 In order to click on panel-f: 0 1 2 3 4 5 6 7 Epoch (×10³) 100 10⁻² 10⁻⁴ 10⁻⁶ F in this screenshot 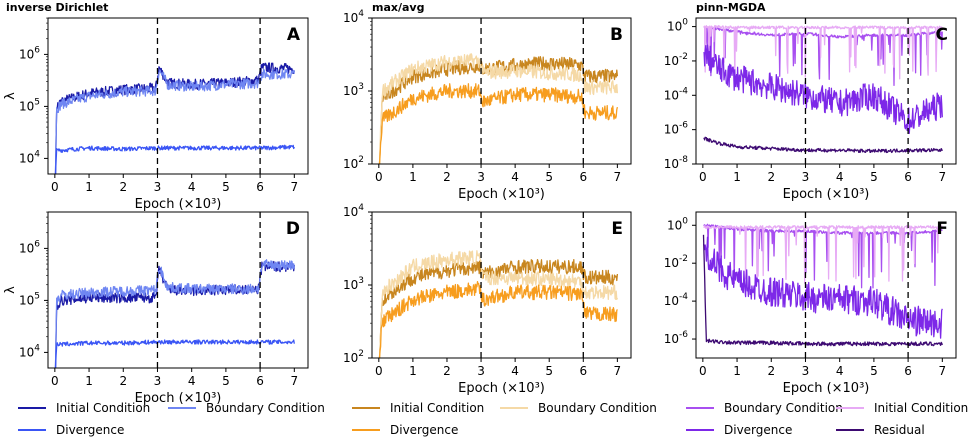, I will do `click(810, 303)`.